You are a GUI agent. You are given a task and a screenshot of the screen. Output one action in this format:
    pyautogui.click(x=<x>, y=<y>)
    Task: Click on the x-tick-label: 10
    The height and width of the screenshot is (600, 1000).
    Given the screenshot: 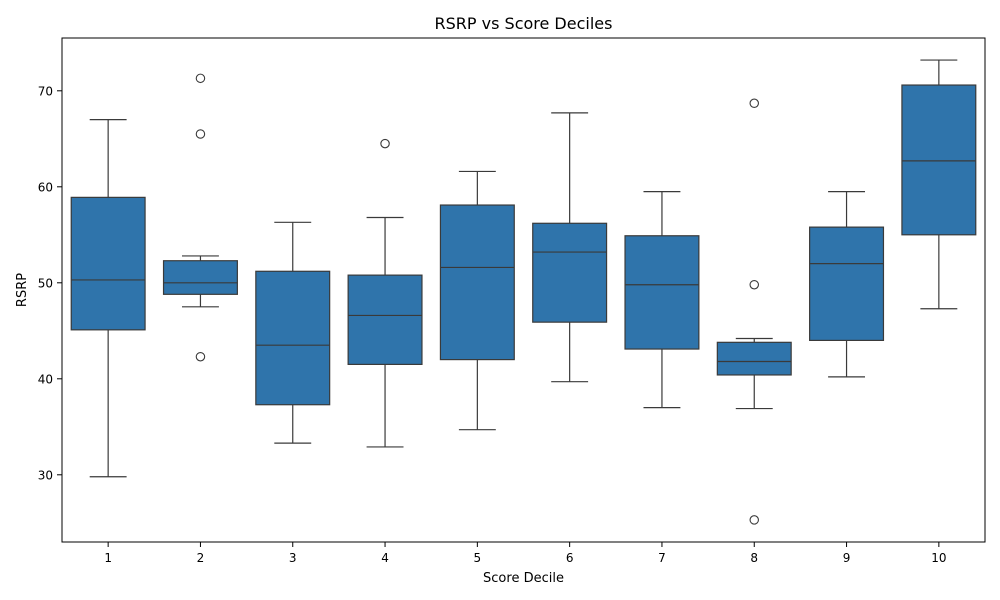 What is the action you would take?
    pyautogui.click(x=938, y=558)
    